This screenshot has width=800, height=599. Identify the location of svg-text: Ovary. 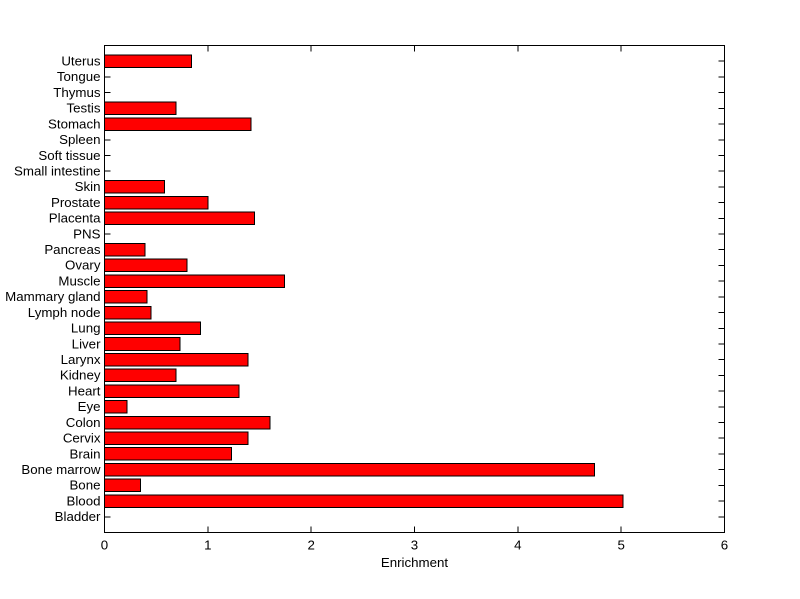
(83, 265).